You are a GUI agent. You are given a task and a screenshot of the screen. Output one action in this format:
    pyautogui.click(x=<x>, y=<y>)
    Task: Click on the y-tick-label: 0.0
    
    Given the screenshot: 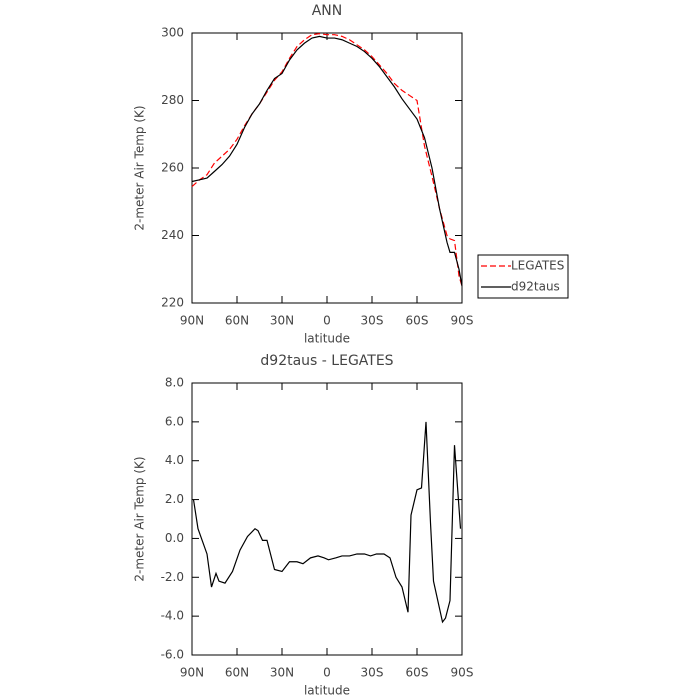 What is the action you would take?
    pyautogui.click(x=174, y=538)
    